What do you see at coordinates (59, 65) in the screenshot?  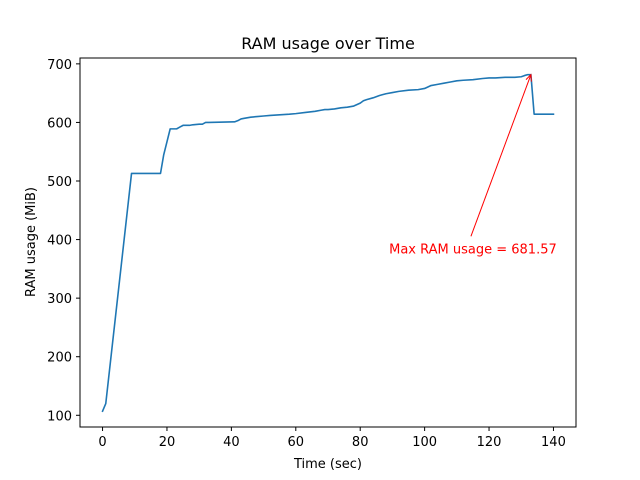 I see `y-tick-label: 700` at bounding box center [59, 65].